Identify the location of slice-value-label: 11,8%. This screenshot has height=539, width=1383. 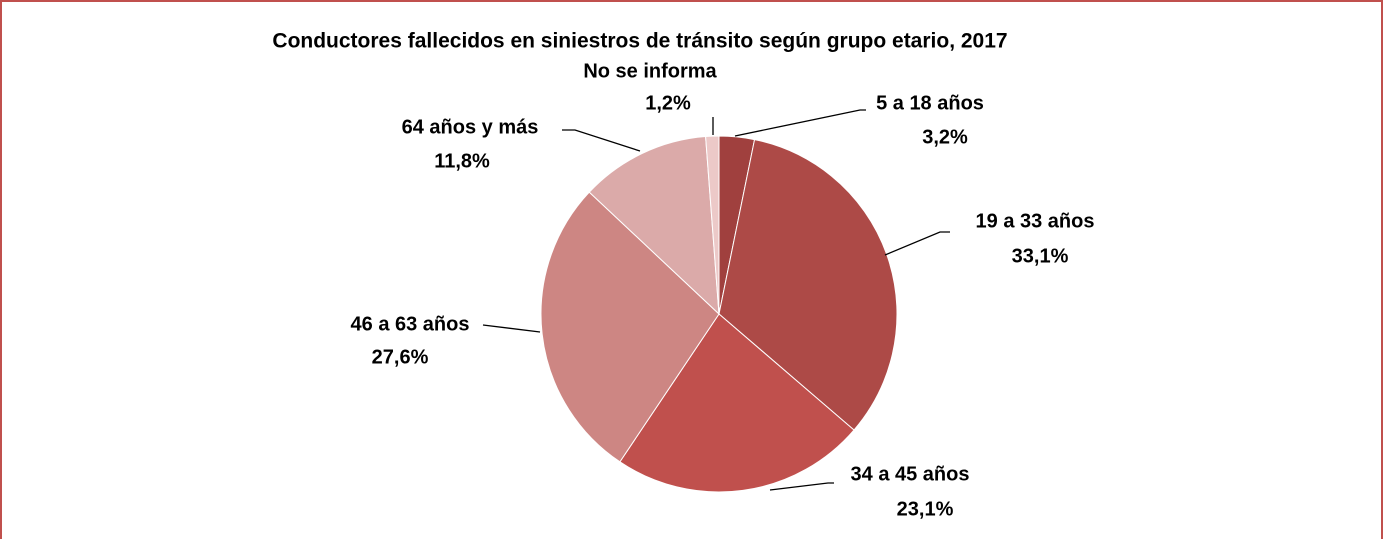
(462, 161).